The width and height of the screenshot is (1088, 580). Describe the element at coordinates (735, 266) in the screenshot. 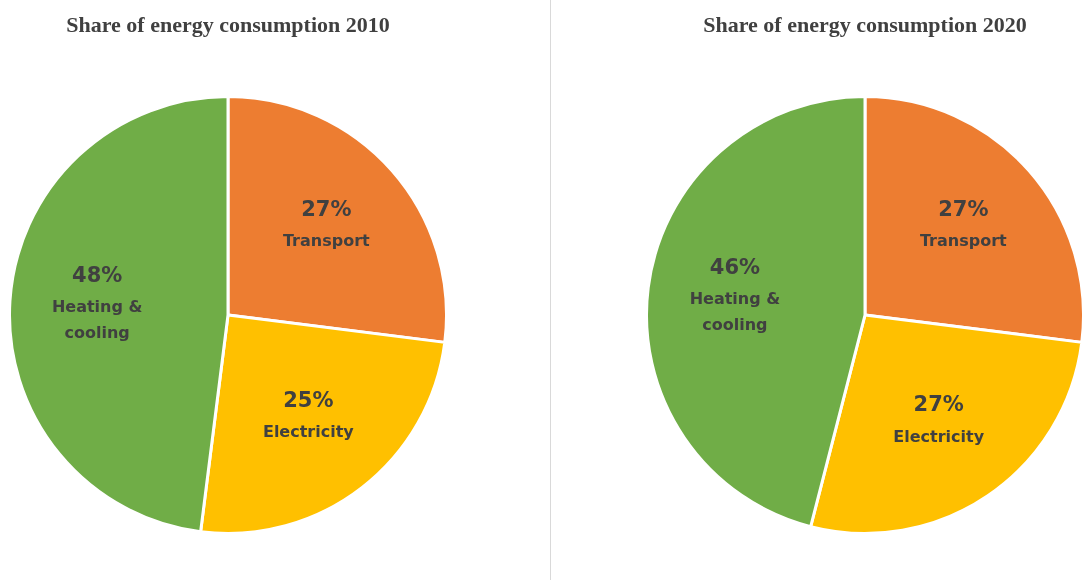

I see `data-label: 46%` at that location.